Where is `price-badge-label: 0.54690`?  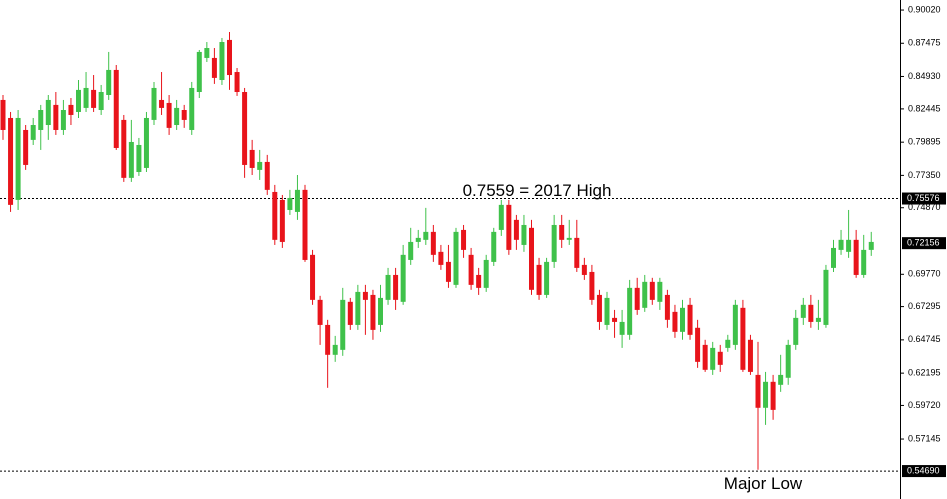 price-badge-label: 0.54690 is located at coordinates (923, 470).